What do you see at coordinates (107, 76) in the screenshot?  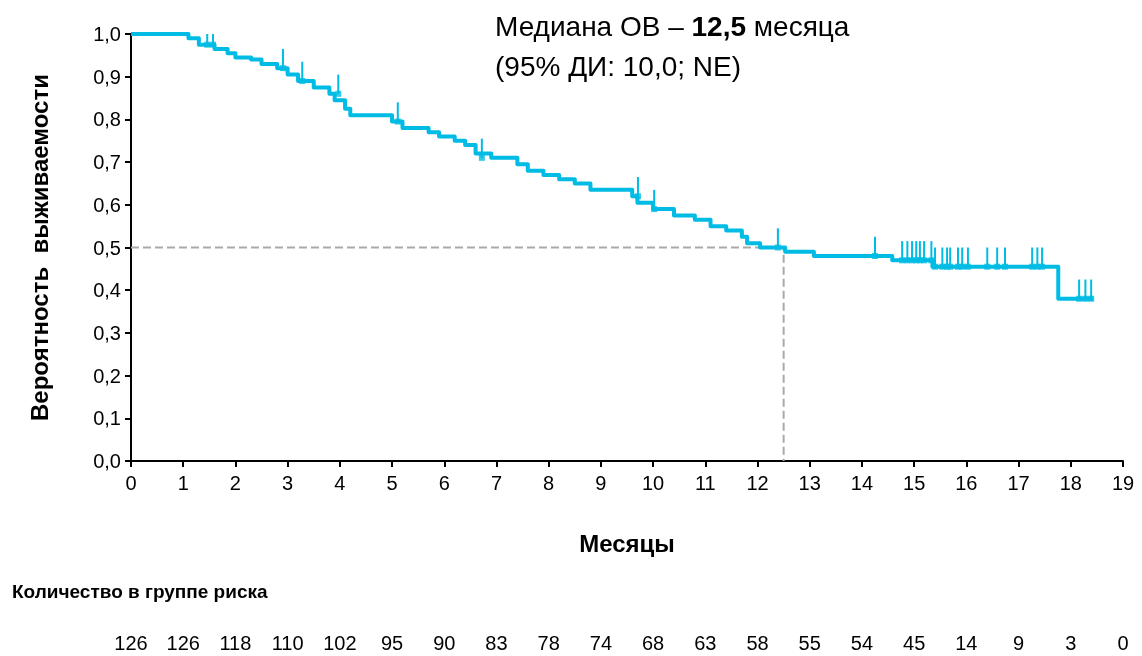 I see `y-tick-label: 0,9` at bounding box center [107, 76].